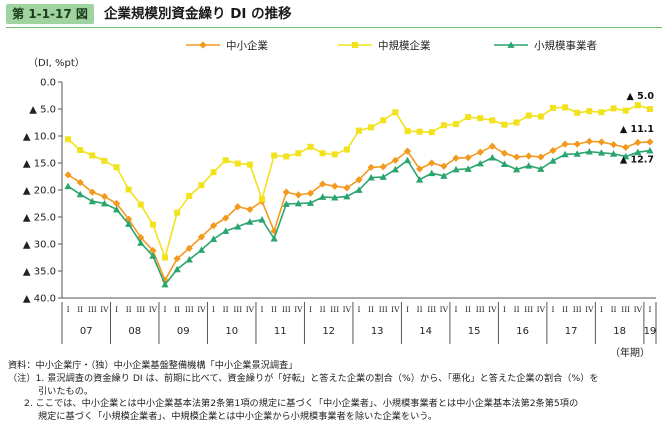 This screenshot has width=668, height=424. Describe the element at coordinates (334, 15) in the screenshot. I see `figure-header: 第 1-1-17 図 企業規模別資金繰り DI の推移` at that location.